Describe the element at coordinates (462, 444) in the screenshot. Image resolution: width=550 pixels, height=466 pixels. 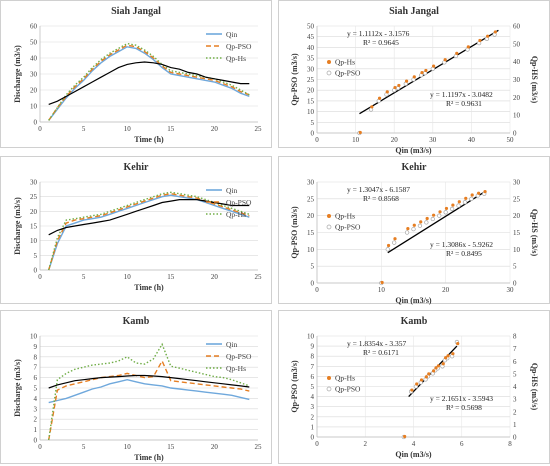
I see `x-tick-label: 6` at that location.